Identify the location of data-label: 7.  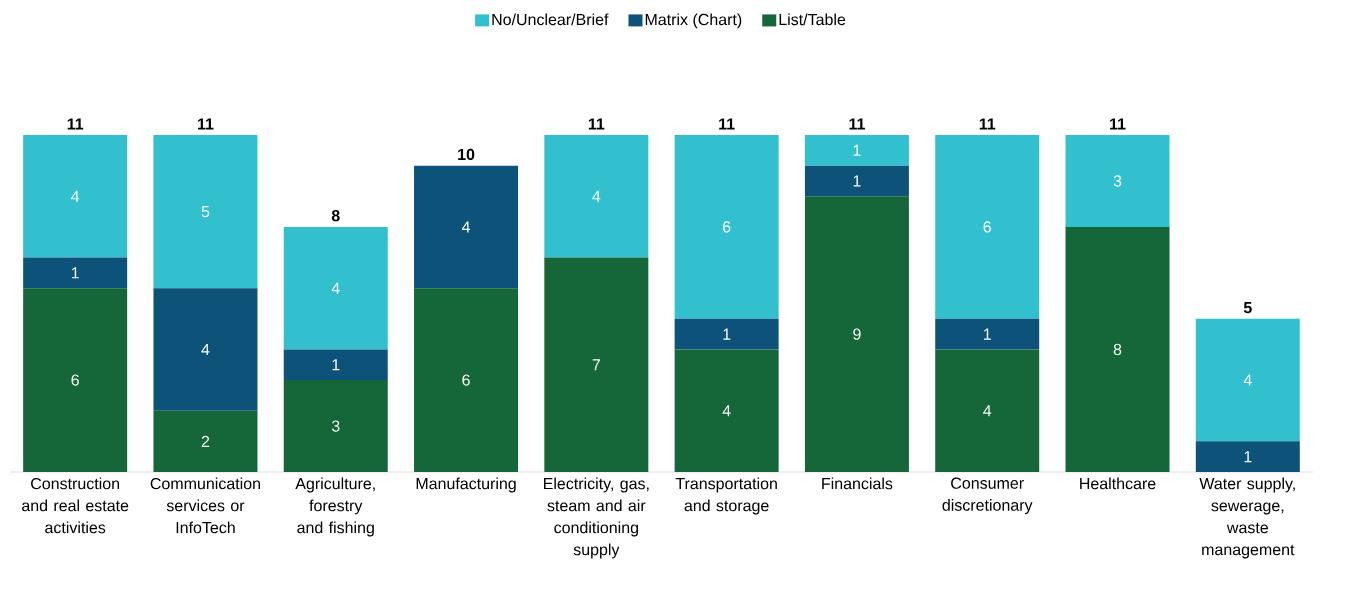
(596, 365).